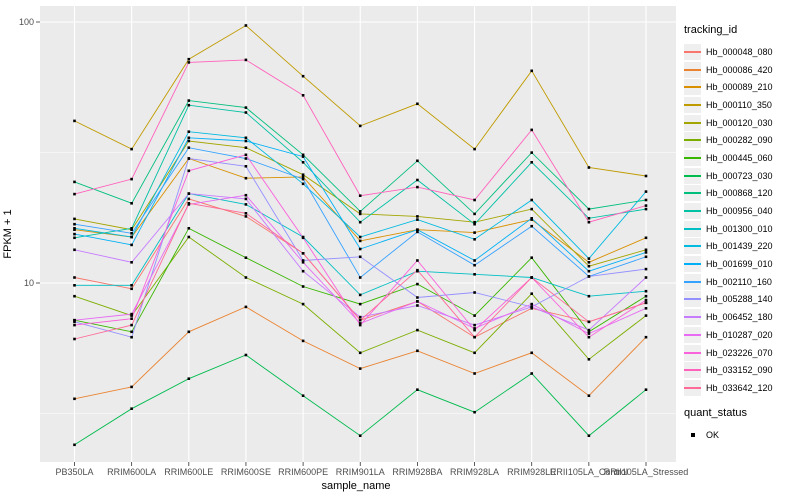 This screenshot has height=500, width=800. Describe the element at coordinates (741, 317) in the screenshot. I see `legend-entry: Hb_006452_180` at that location.